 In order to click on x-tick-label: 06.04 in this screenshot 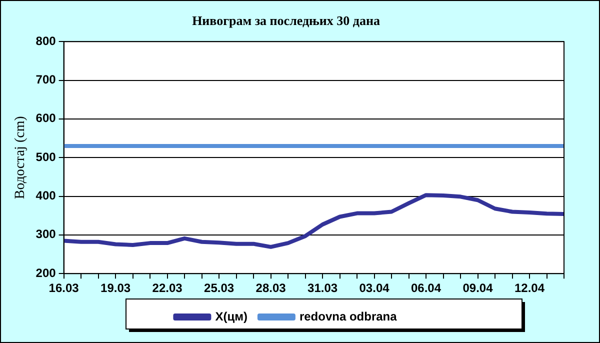, I will do `click(426, 288)`.